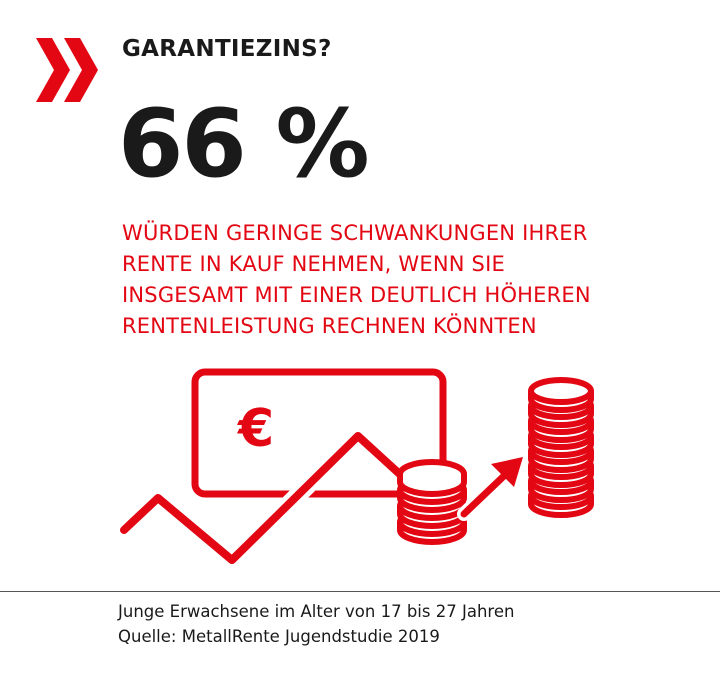  What do you see at coordinates (319, 433) in the screenshot?
I see `banknote-icon: €` at bounding box center [319, 433].